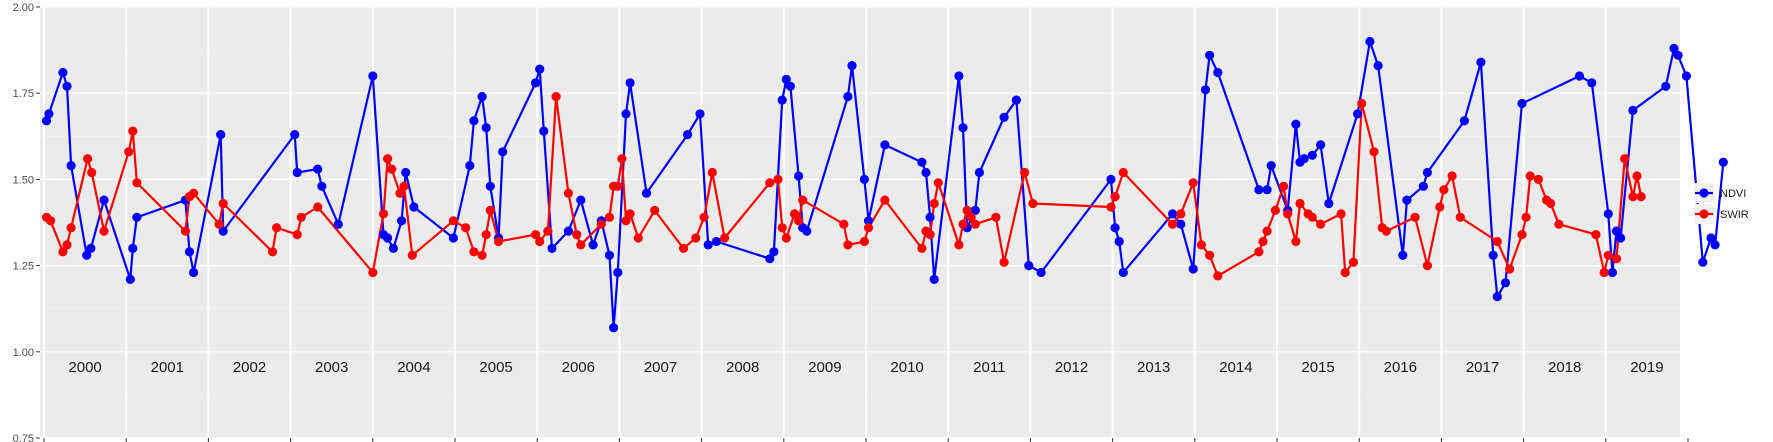 Image resolution: width=1773 pixels, height=442 pixels. Describe the element at coordinates (23, 8) in the screenshot. I see `y-tick-label: 2.00` at that location.